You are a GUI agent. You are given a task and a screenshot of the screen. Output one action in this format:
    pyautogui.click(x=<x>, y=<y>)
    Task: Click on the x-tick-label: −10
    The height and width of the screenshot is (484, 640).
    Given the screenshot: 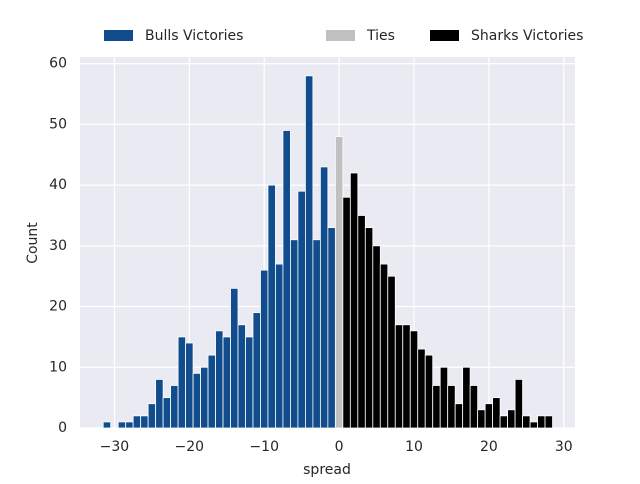 What is the action you would take?
    pyautogui.click(x=264, y=447)
    